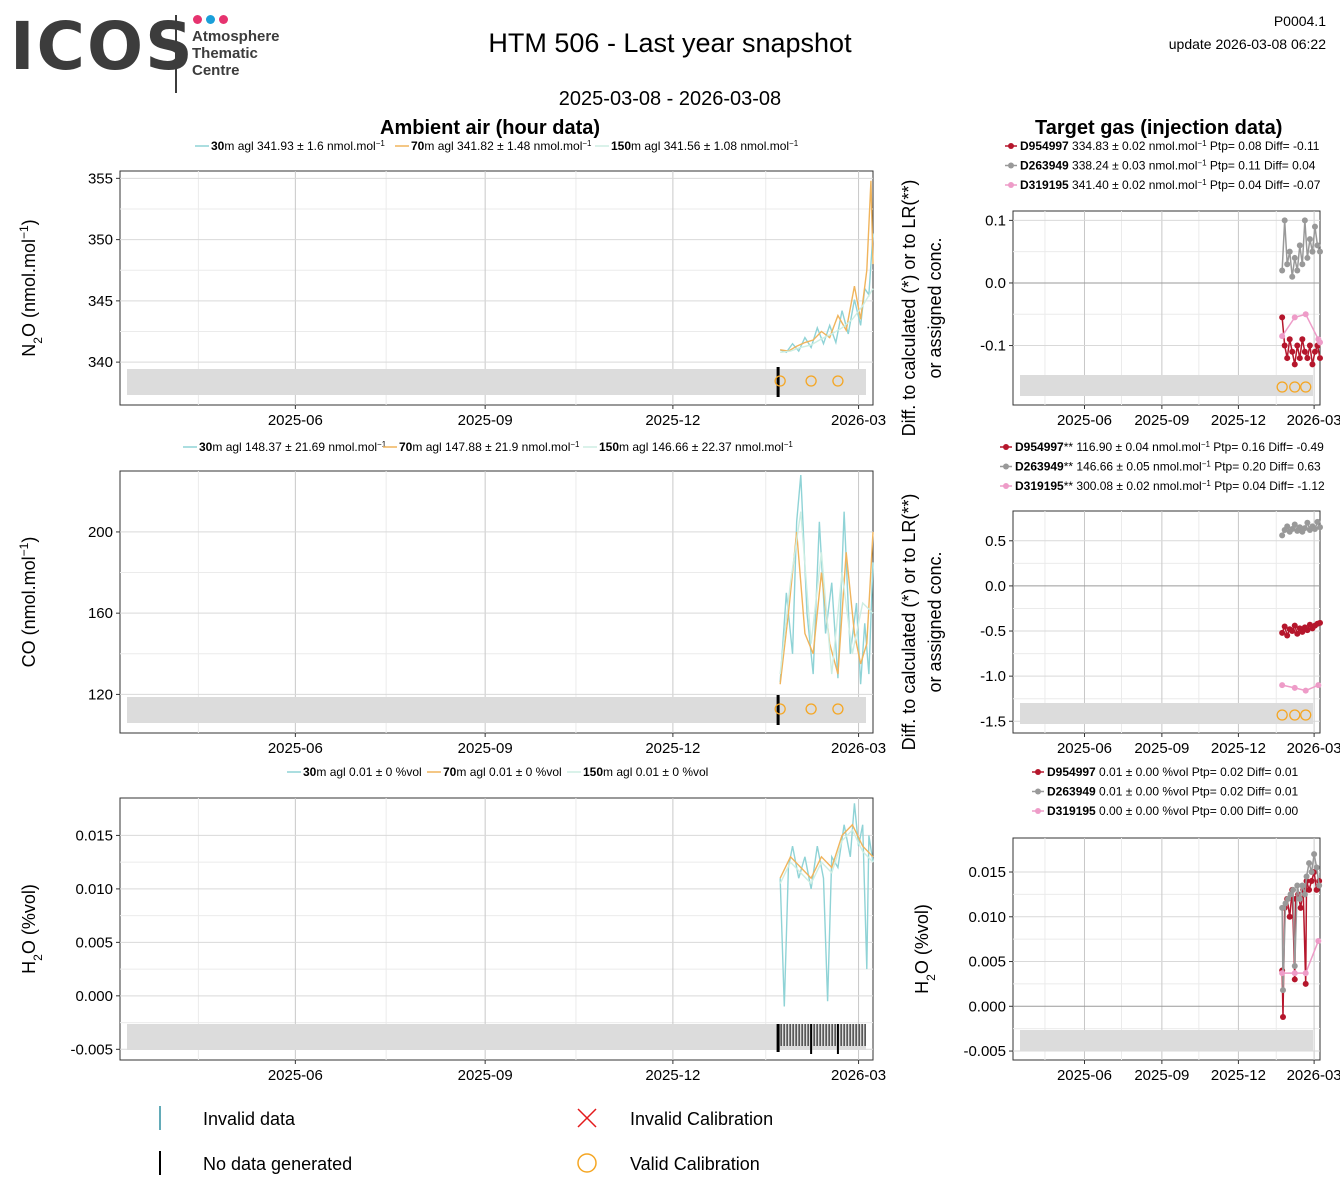 This screenshot has width=1340, height=1200. Describe the element at coordinates (987, 1006) in the screenshot. I see `y-tick-label: 0.000` at that location.